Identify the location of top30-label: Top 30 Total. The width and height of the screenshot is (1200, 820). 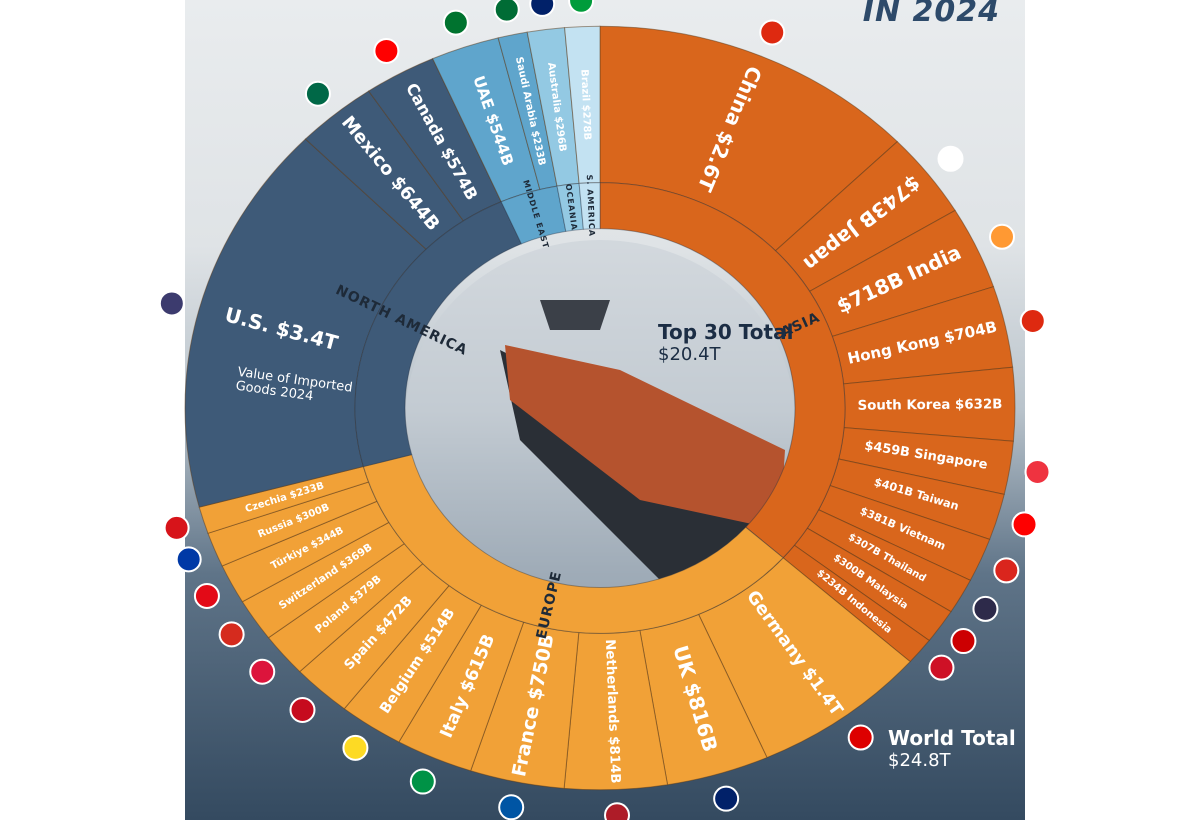
(726, 332).